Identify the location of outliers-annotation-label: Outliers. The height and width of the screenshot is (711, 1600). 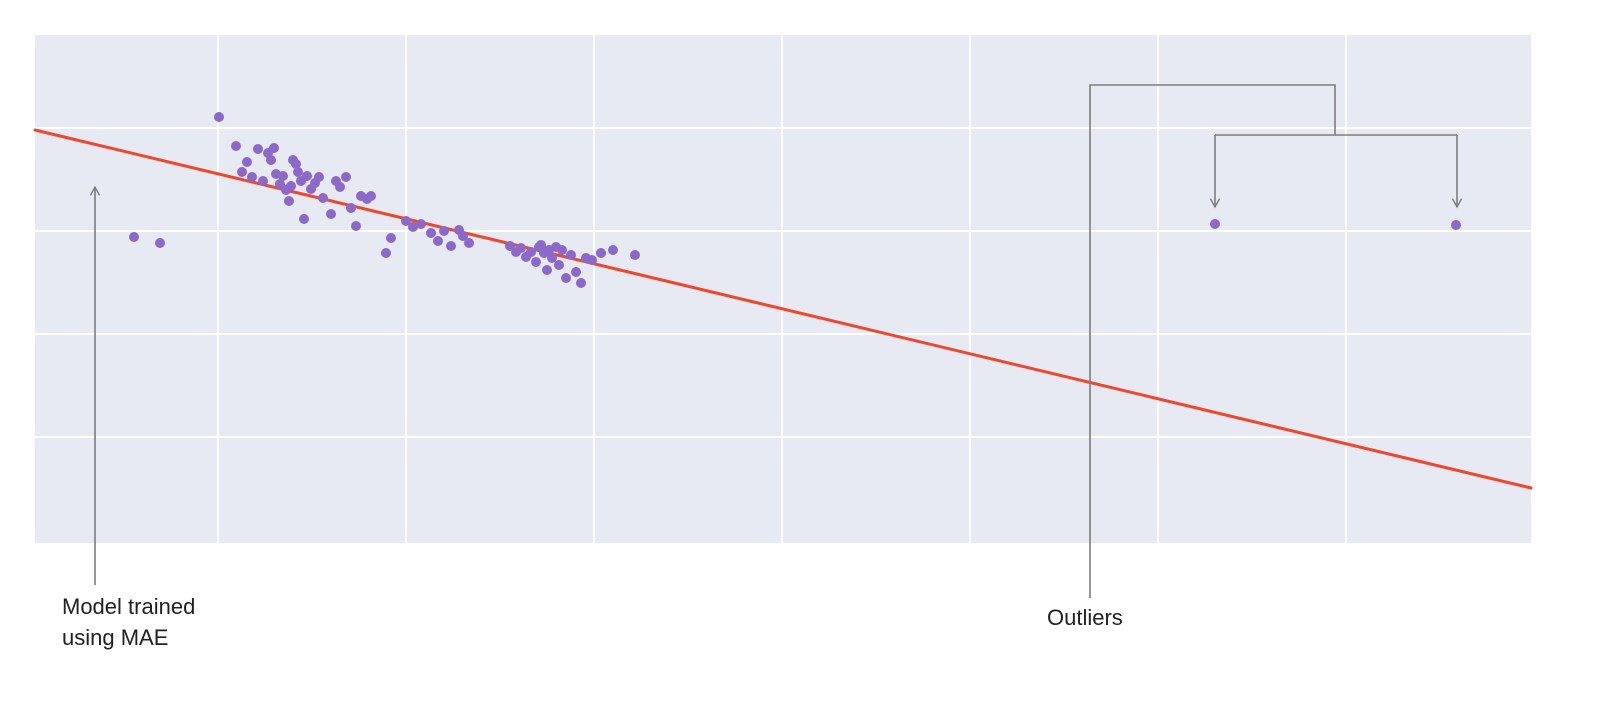
(1085, 617).